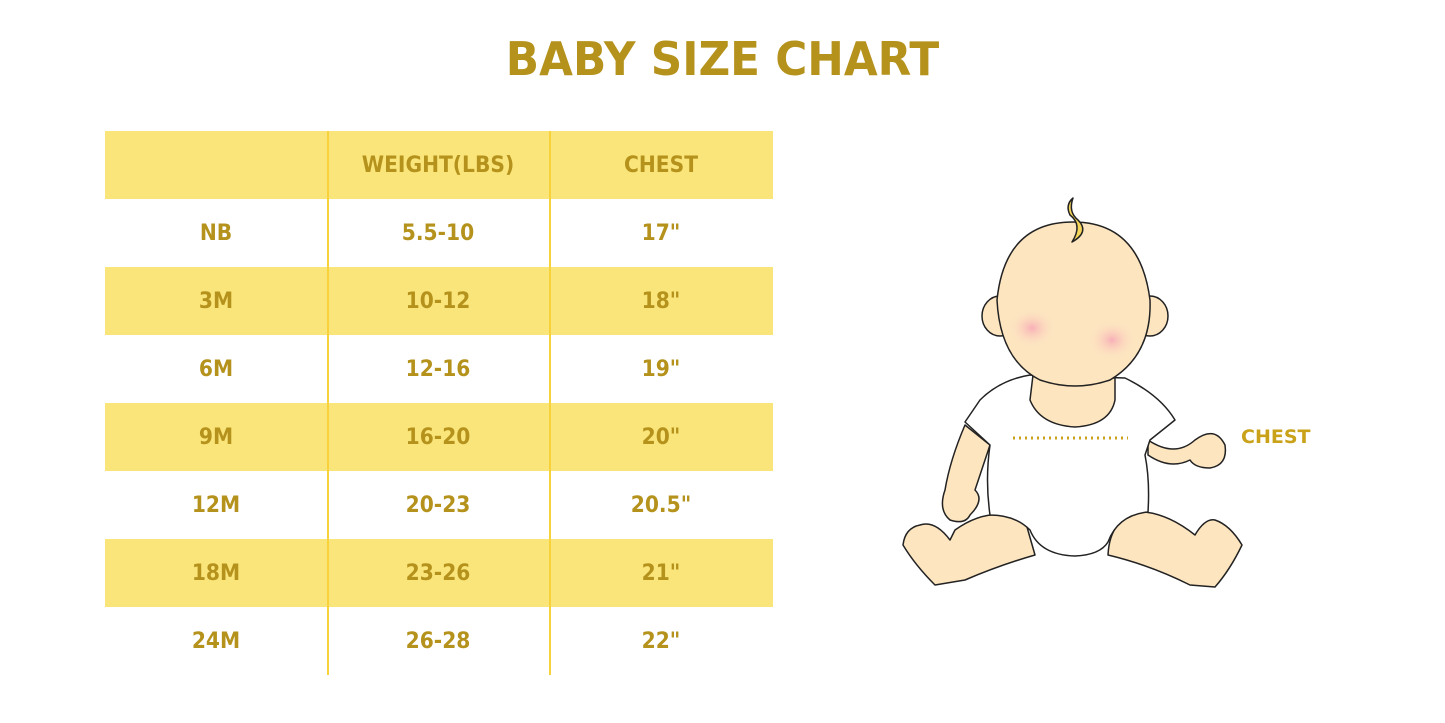  Describe the element at coordinates (661, 233) in the screenshot. I see `chest-cell: 17"` at that location.